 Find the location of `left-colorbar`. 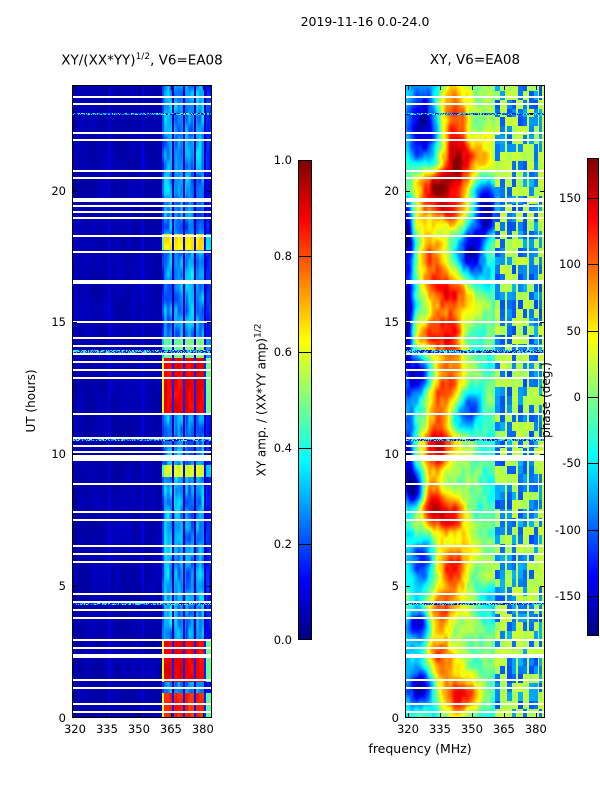

left-colorbar is located at coordinates (305, 400).